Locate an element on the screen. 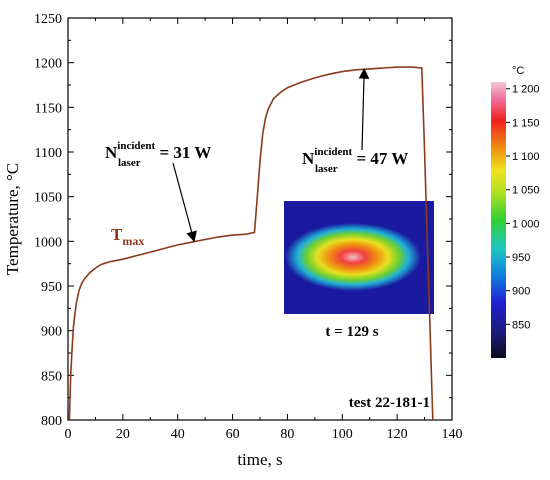  colorbar: °C 1 200 1 150 1 100 1 050 1 000 950 900 850 is located at coordinates (515, 211).